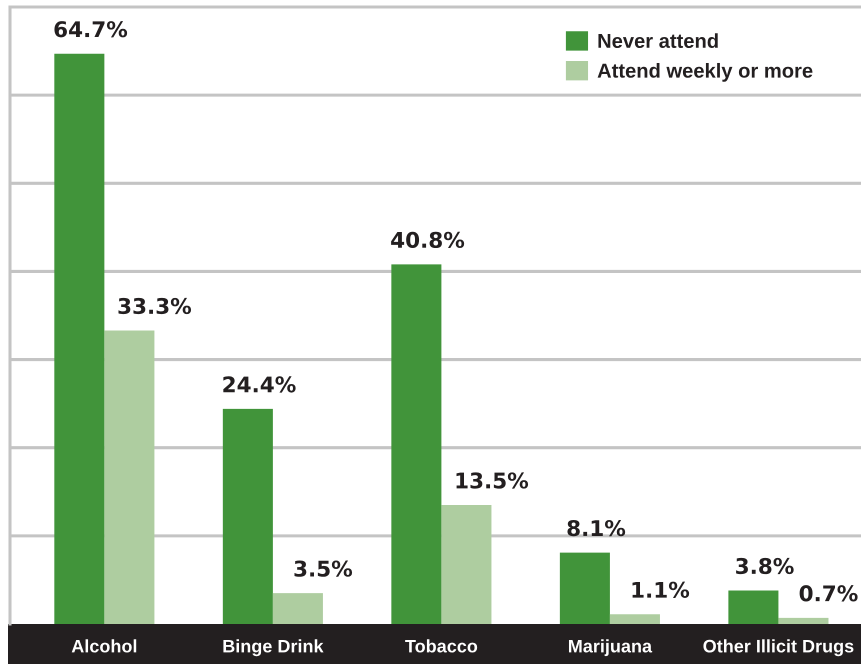  Describe the element at coordinates (778, 647) in the screenshot. I see `x-tick-label: Other Illicit Drugs` at that location.